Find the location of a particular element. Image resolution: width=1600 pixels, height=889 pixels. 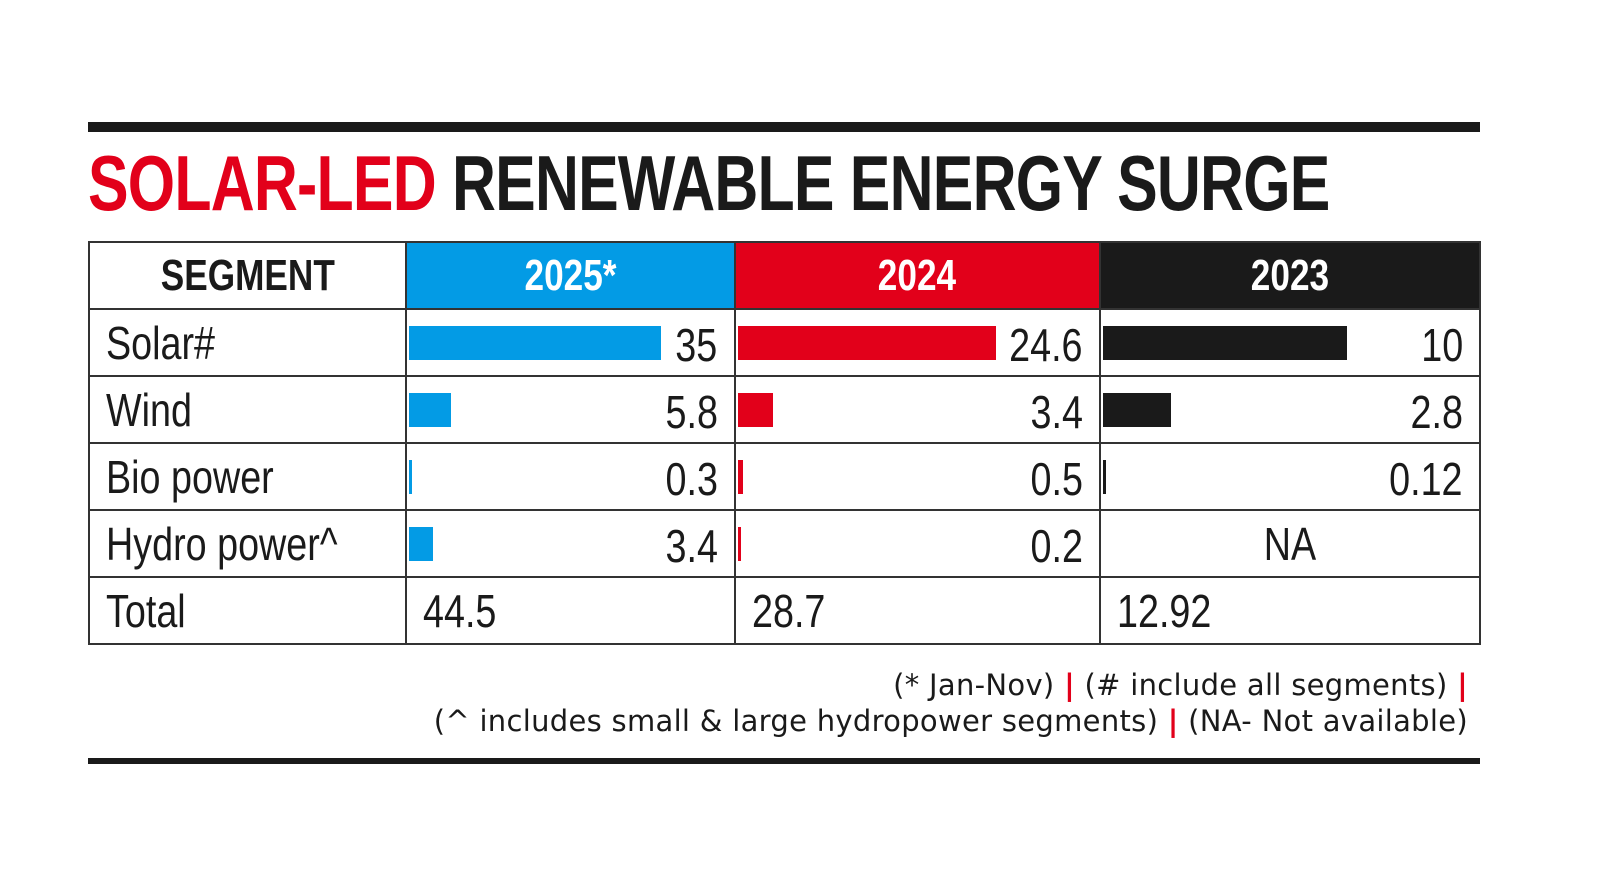

table-row: Wind 5.8 3.4 2.8 is located at coordinates (785, 409).